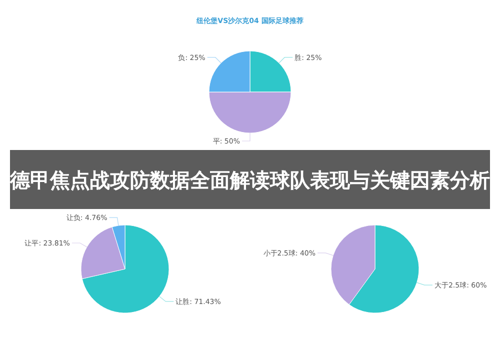  I want to click on pie-slice, so click(126, 269).